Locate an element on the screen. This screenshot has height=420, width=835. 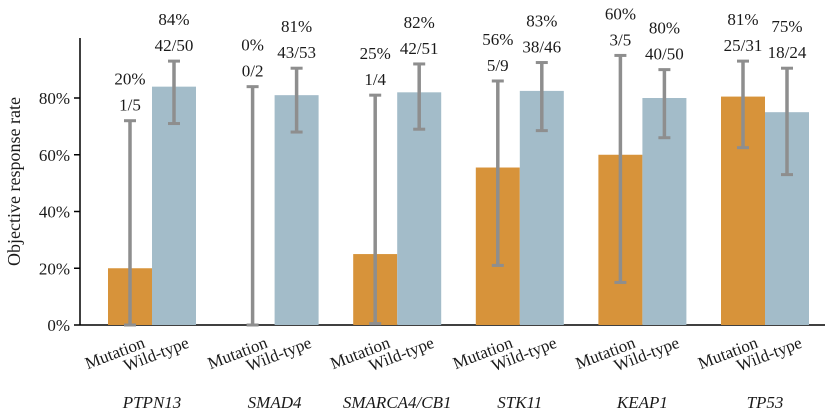
y-tick-label: 60% is located at coordinates (54, 155).